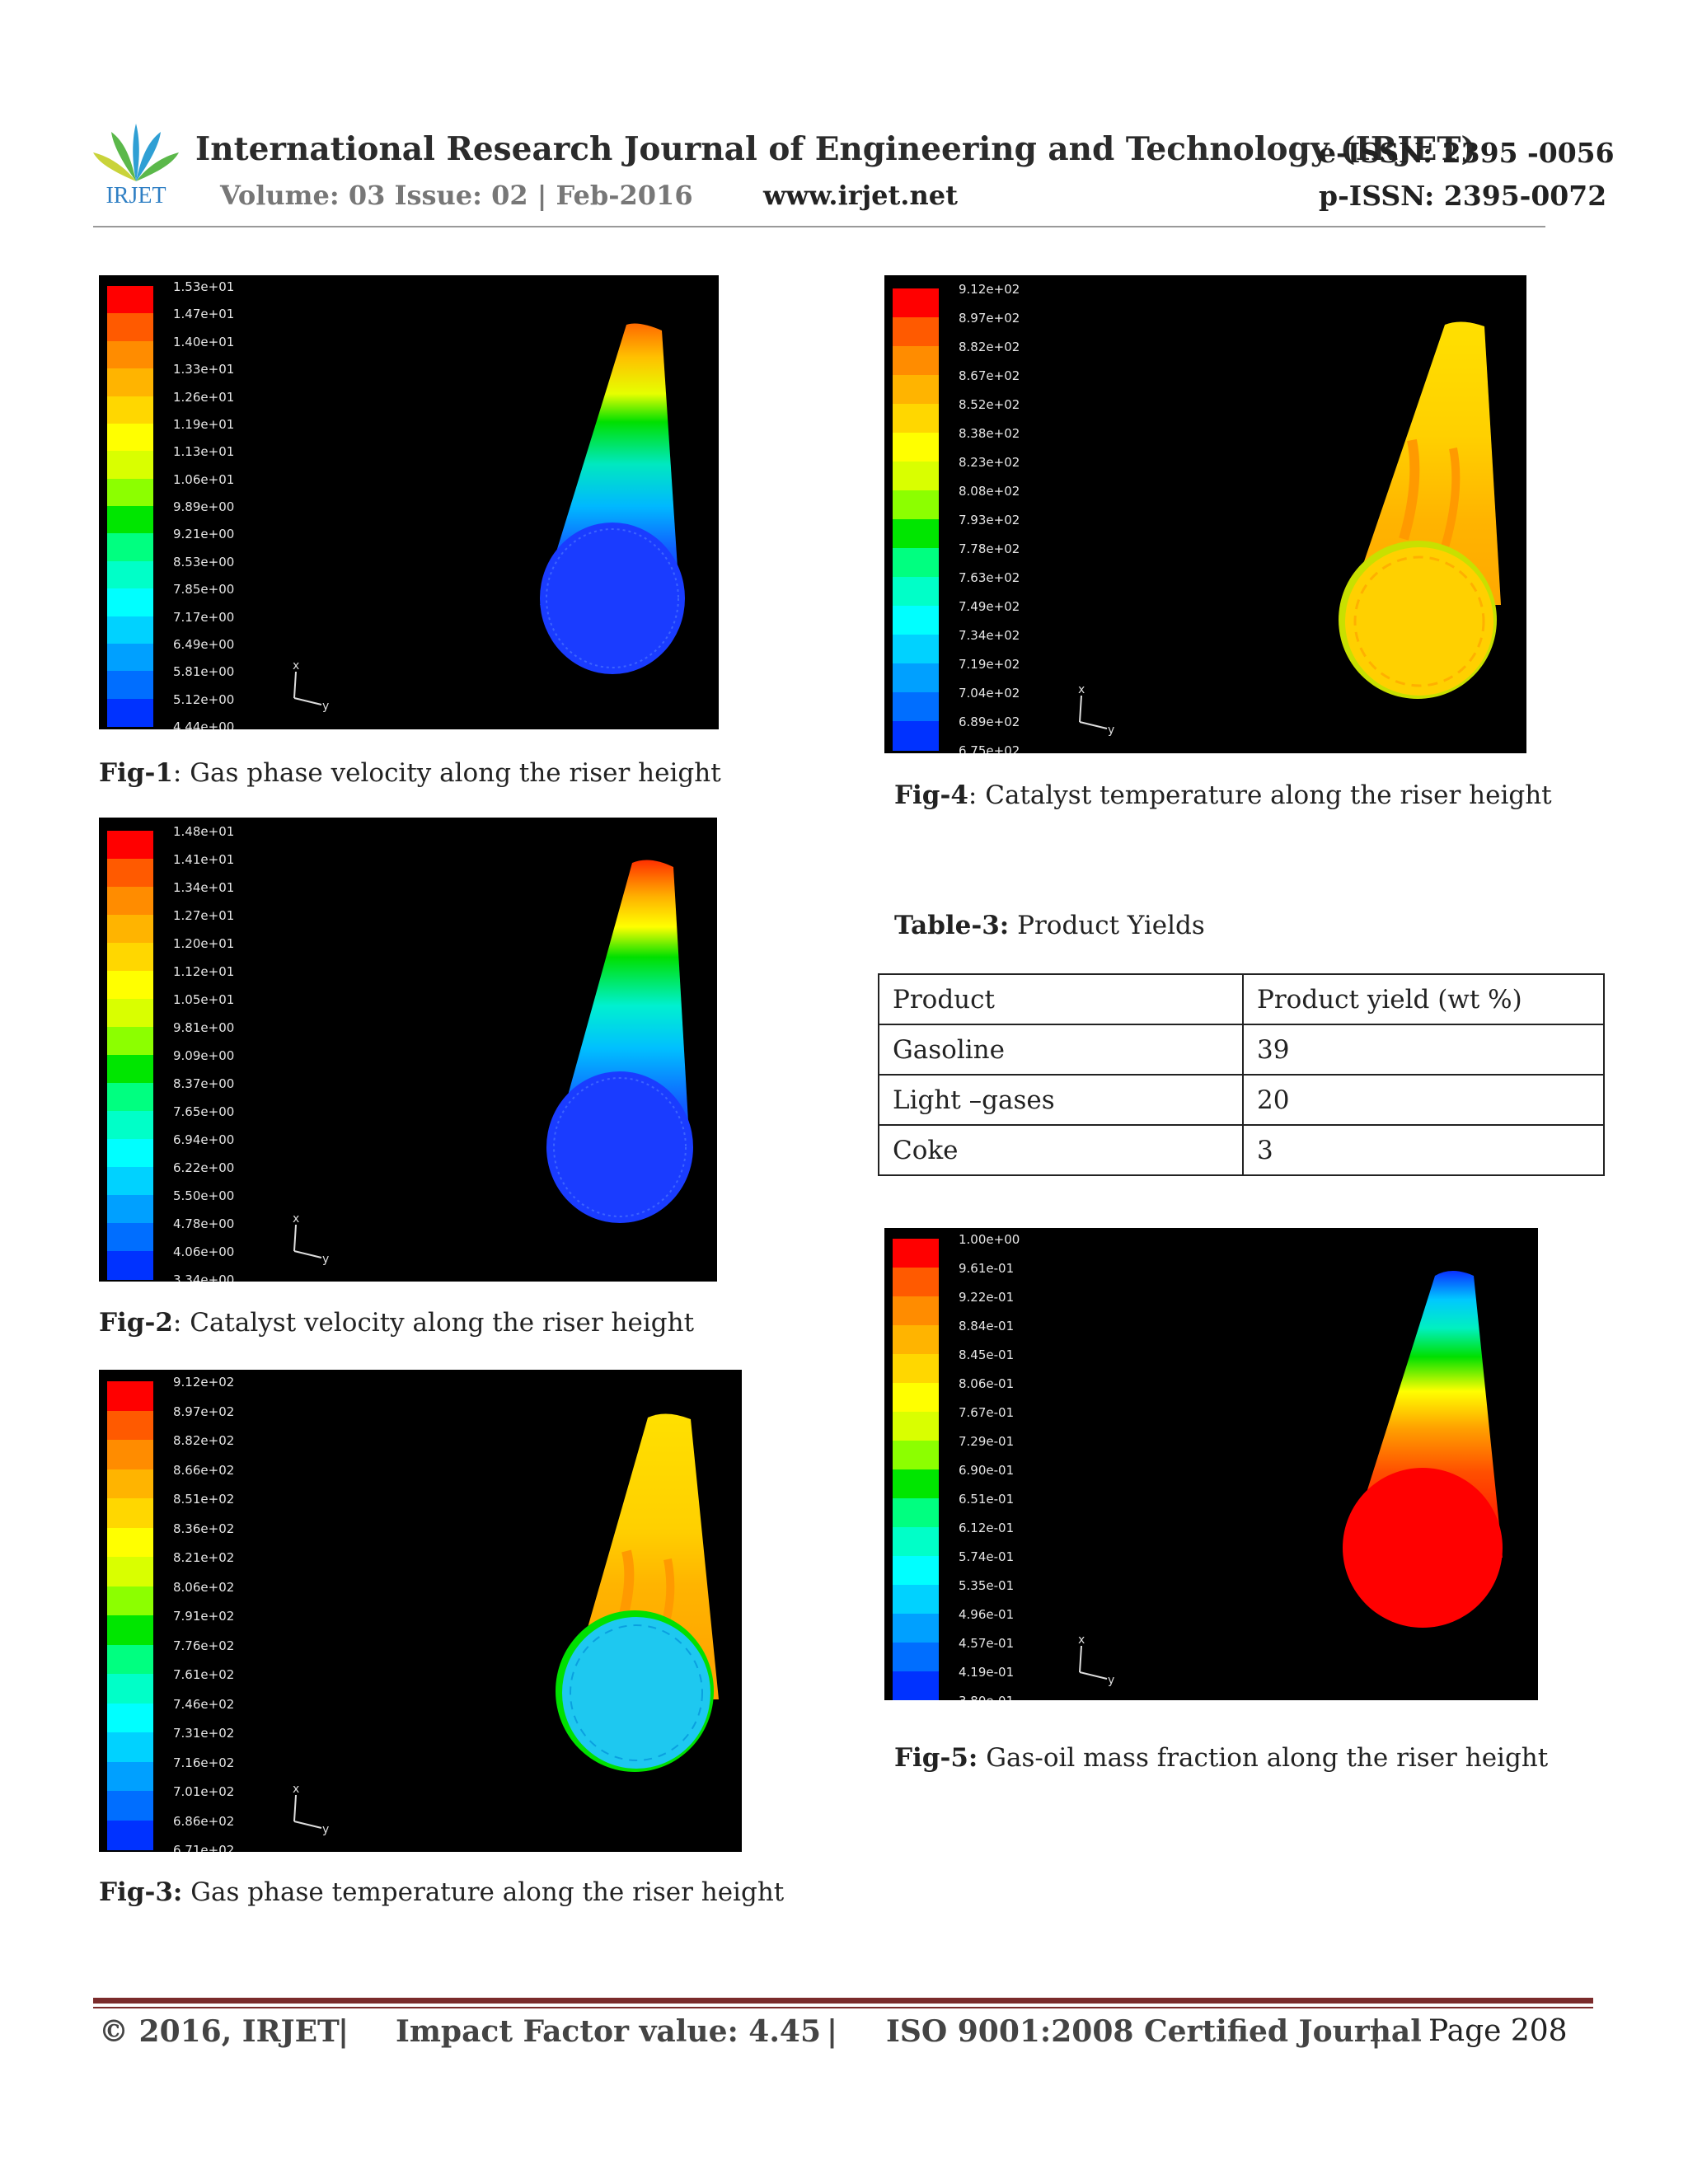  What do you see at coordinates (989, 375) in the screenshot?
I see `legend-value-label: 8.67e+02` at bounding box center [989, 375].